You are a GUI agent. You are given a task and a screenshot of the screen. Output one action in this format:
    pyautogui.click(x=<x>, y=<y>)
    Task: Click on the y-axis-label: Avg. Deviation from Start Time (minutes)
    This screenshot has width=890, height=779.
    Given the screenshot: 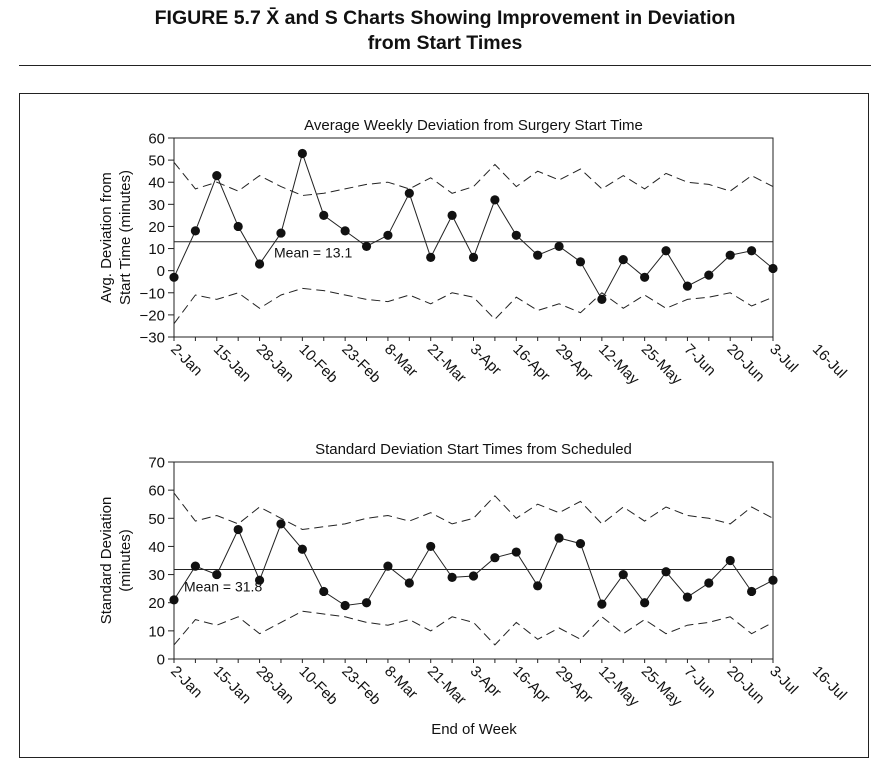 What is the action you would take?
    pyautogui.click(x=116, y=237)
    